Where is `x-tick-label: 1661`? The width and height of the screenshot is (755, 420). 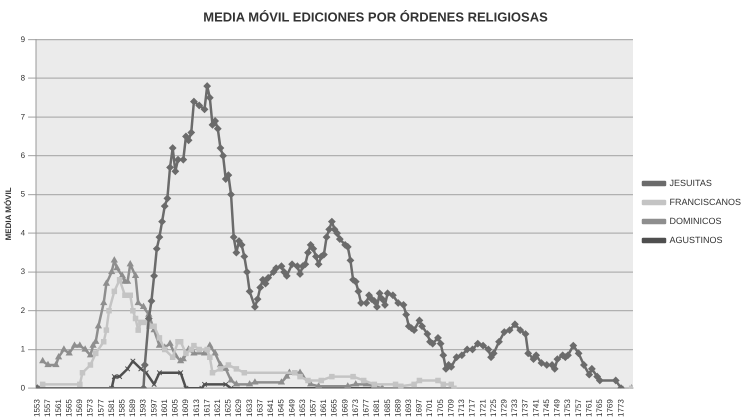
x-tick-label: 1661 is located at coordinates (323, 407).